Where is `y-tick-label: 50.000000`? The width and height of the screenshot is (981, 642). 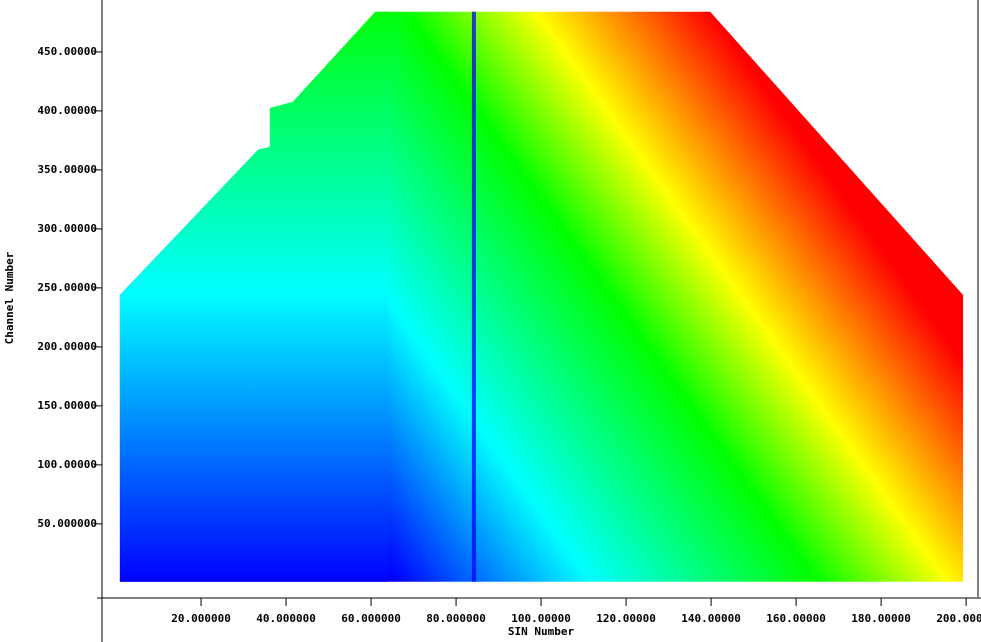 y-tick-label: 50.000000 is located at coordinates (67, 523).